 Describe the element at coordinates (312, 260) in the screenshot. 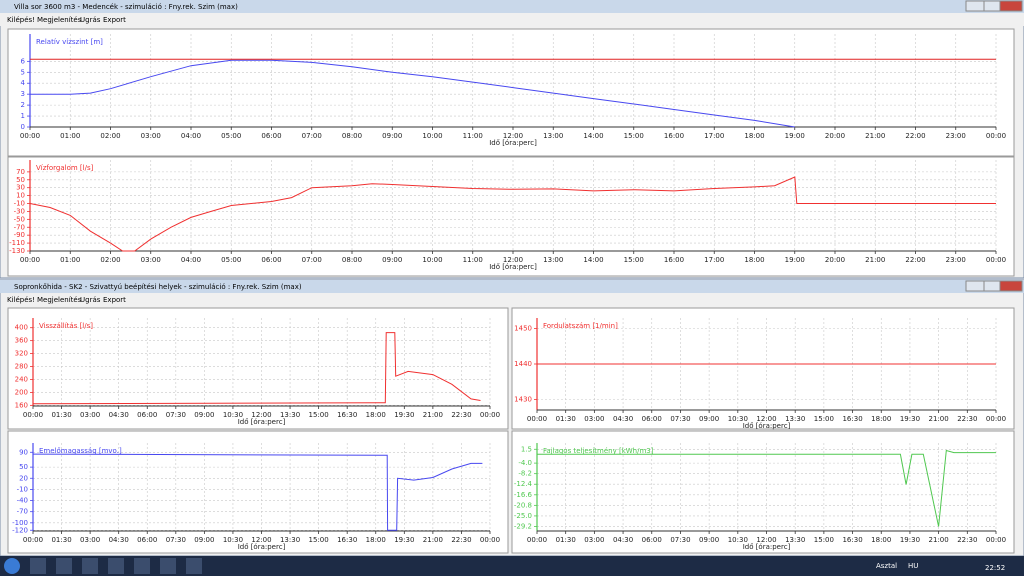

I see `x-tick-label: 07:00` at that location.